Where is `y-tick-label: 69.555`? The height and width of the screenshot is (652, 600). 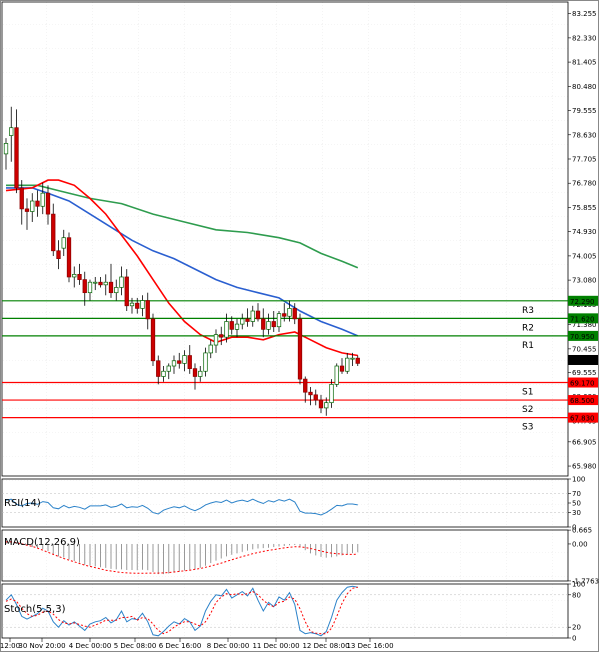 y-tick-label: 69.555 is located at coordinates (584, 373).